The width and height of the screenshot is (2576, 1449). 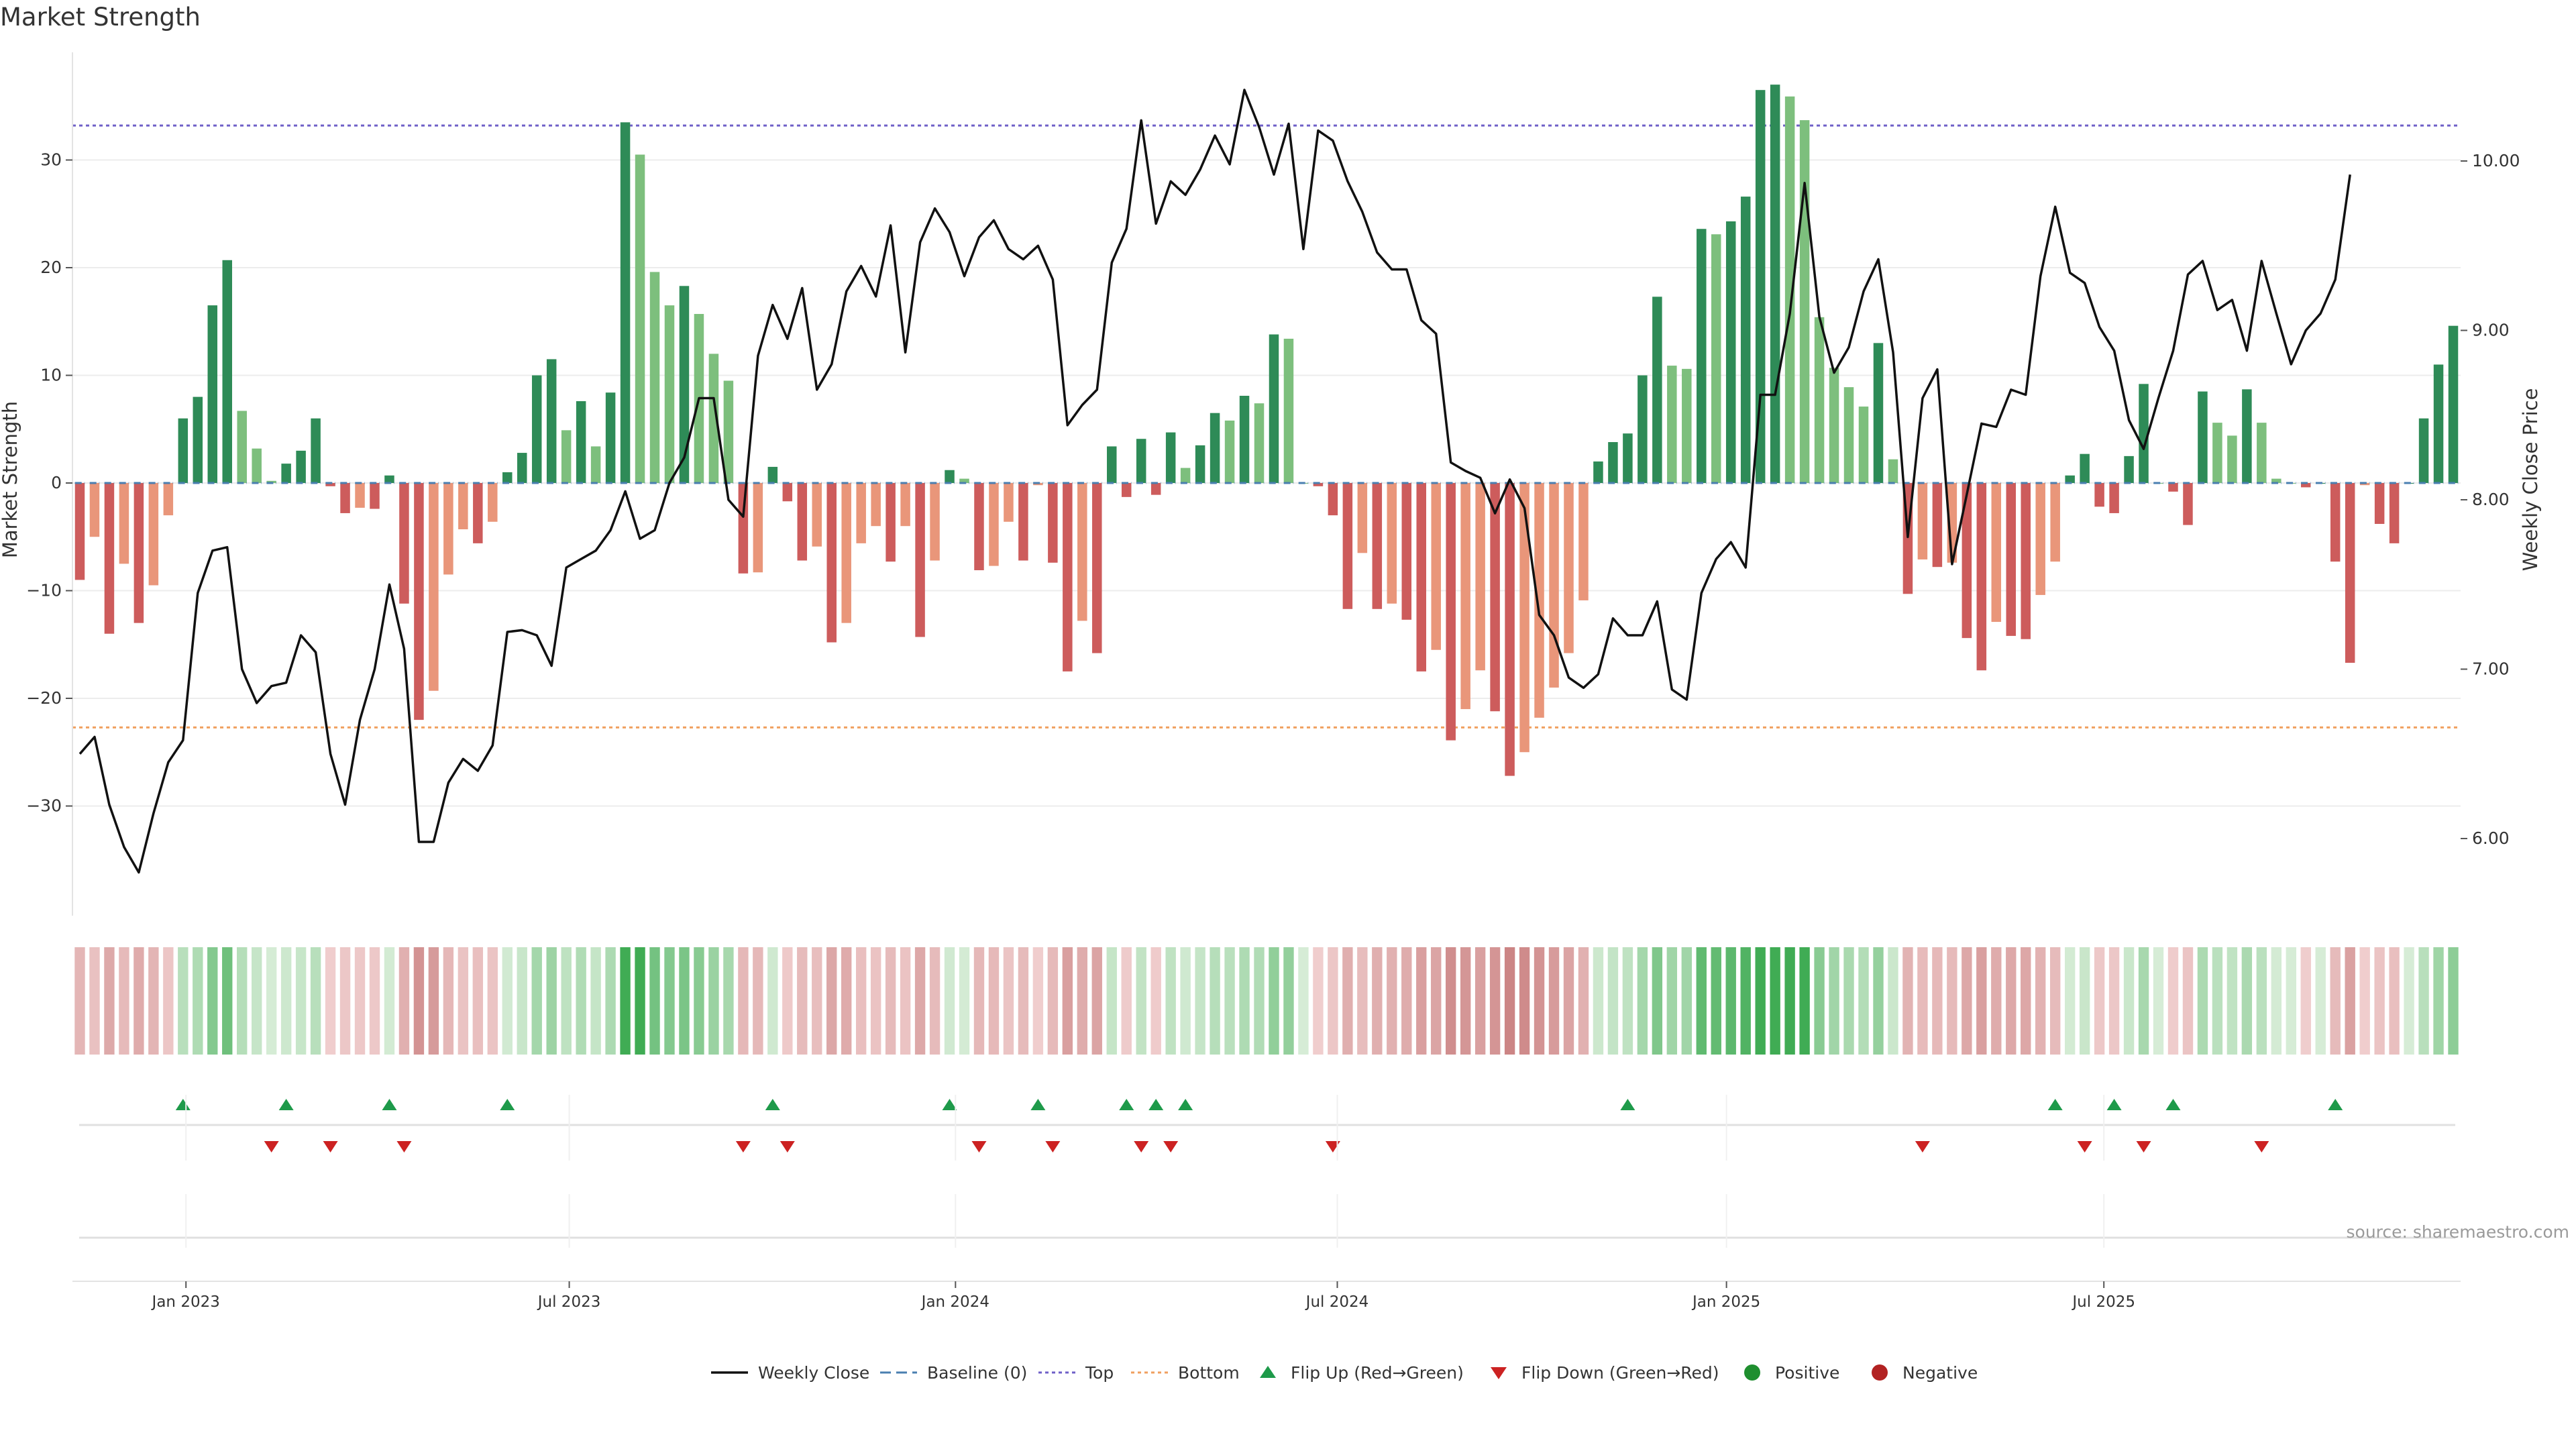 I want to click on left-tick-label: −10, so click(x=44, y=590).